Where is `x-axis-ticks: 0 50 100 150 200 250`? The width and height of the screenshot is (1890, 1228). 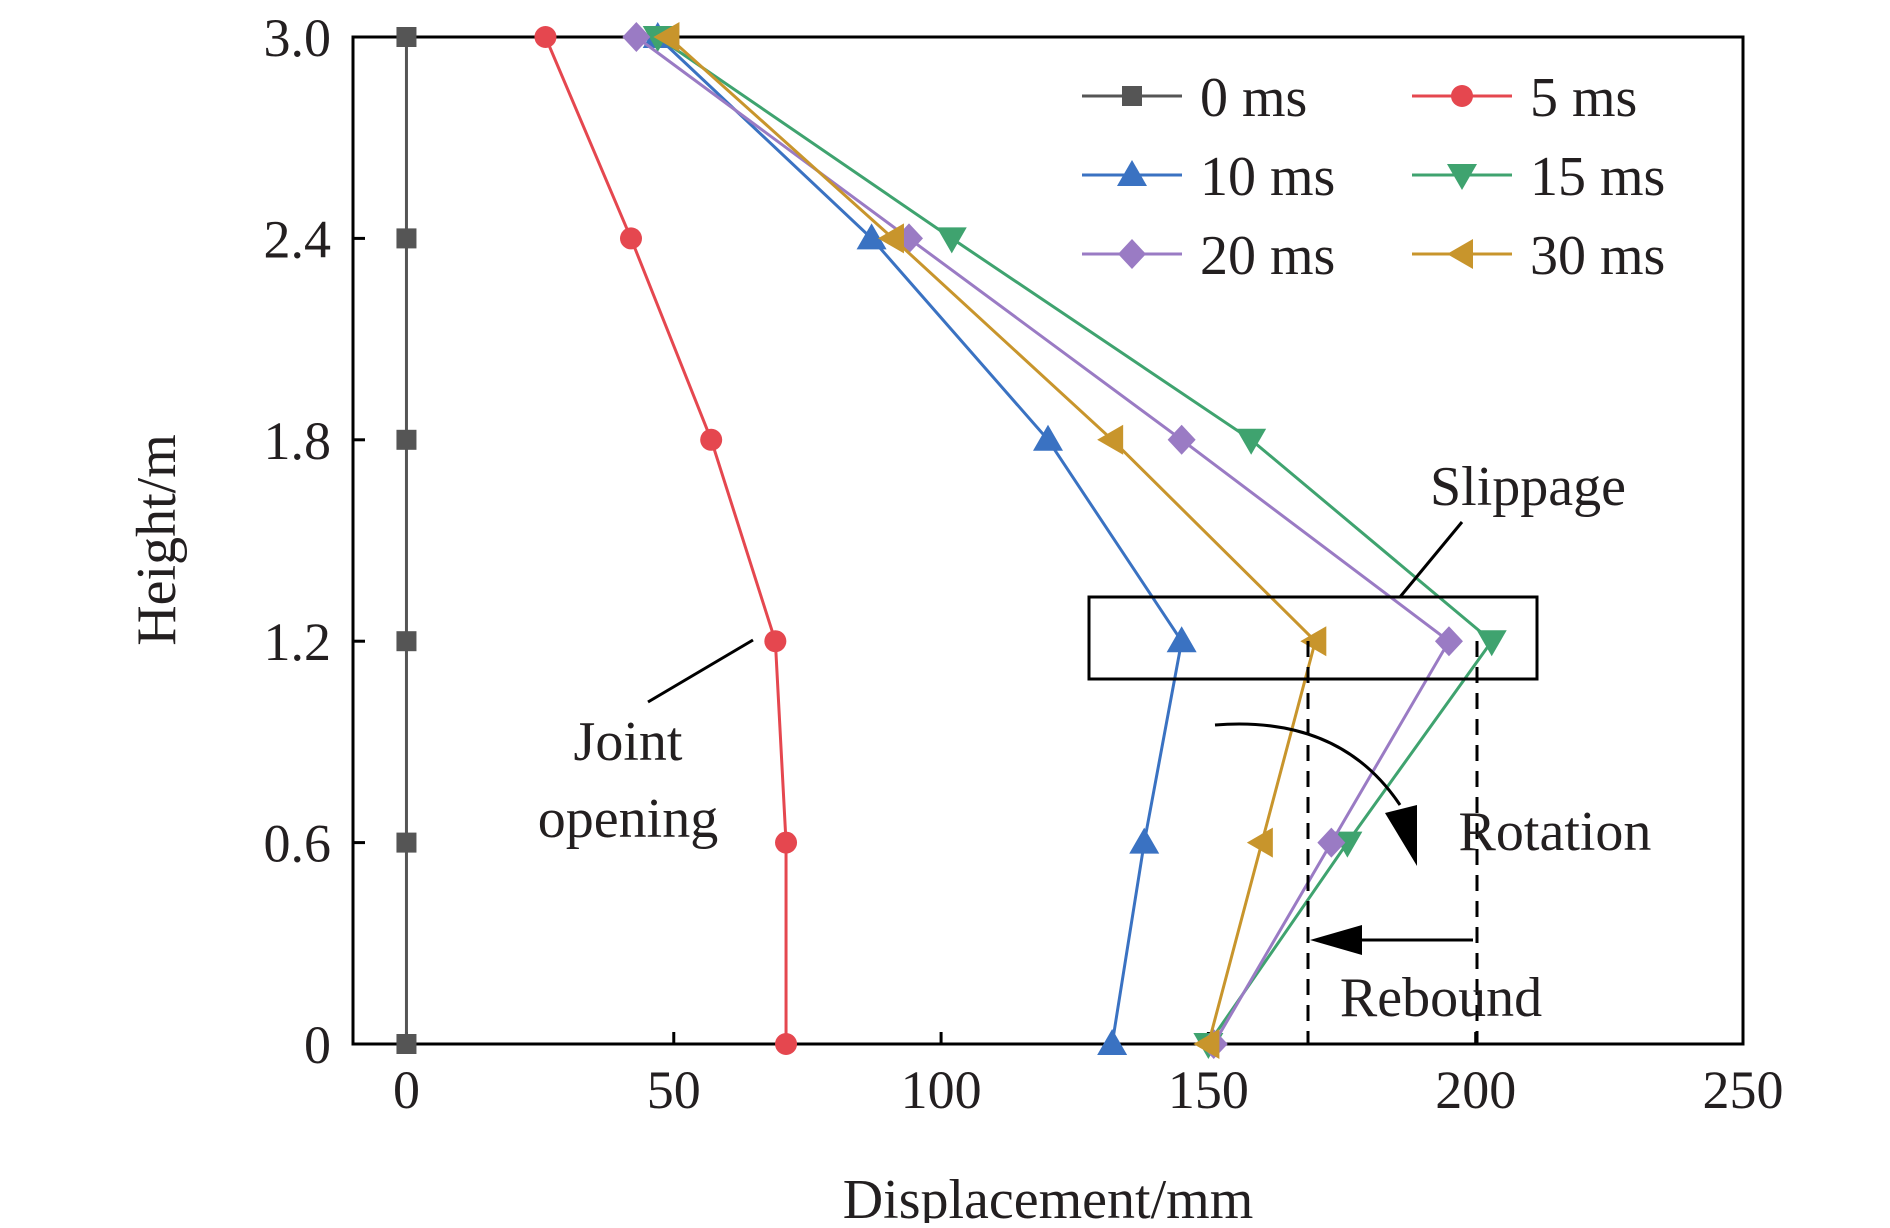 x-axis-ticks: 0 50 100 150 200 250 is located at coordinates (1088, 1076).